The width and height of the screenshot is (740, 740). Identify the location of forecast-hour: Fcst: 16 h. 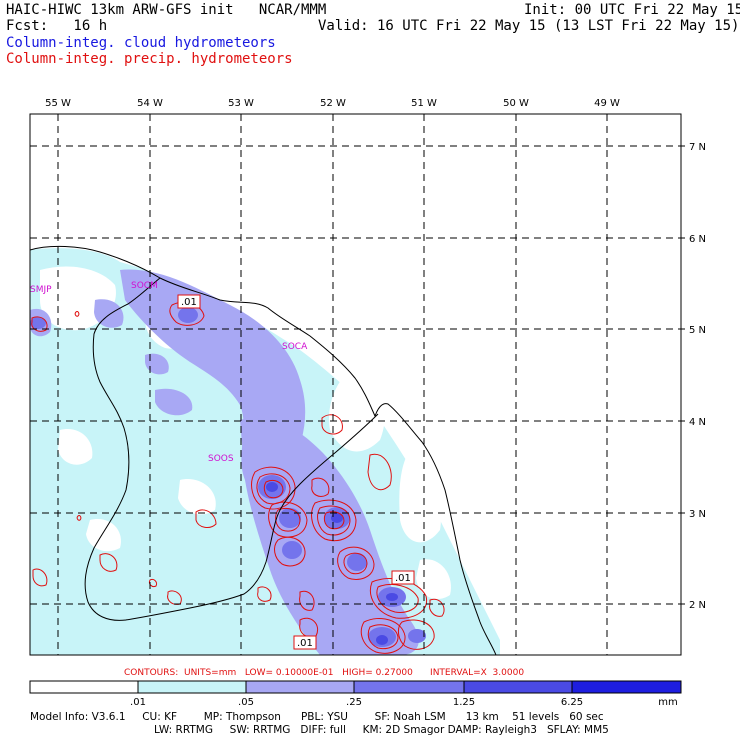
(57, 26).